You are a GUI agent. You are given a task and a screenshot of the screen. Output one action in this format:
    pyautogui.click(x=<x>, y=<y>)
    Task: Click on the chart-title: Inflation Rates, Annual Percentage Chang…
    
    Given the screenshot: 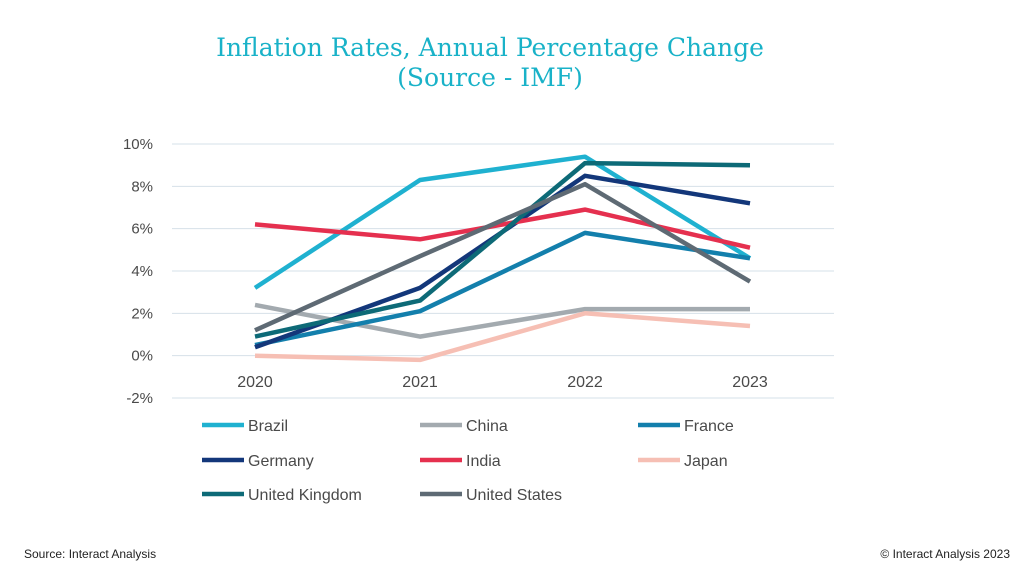 What is the action you would take?
    pyautogui.click(x=490, y=47)
    